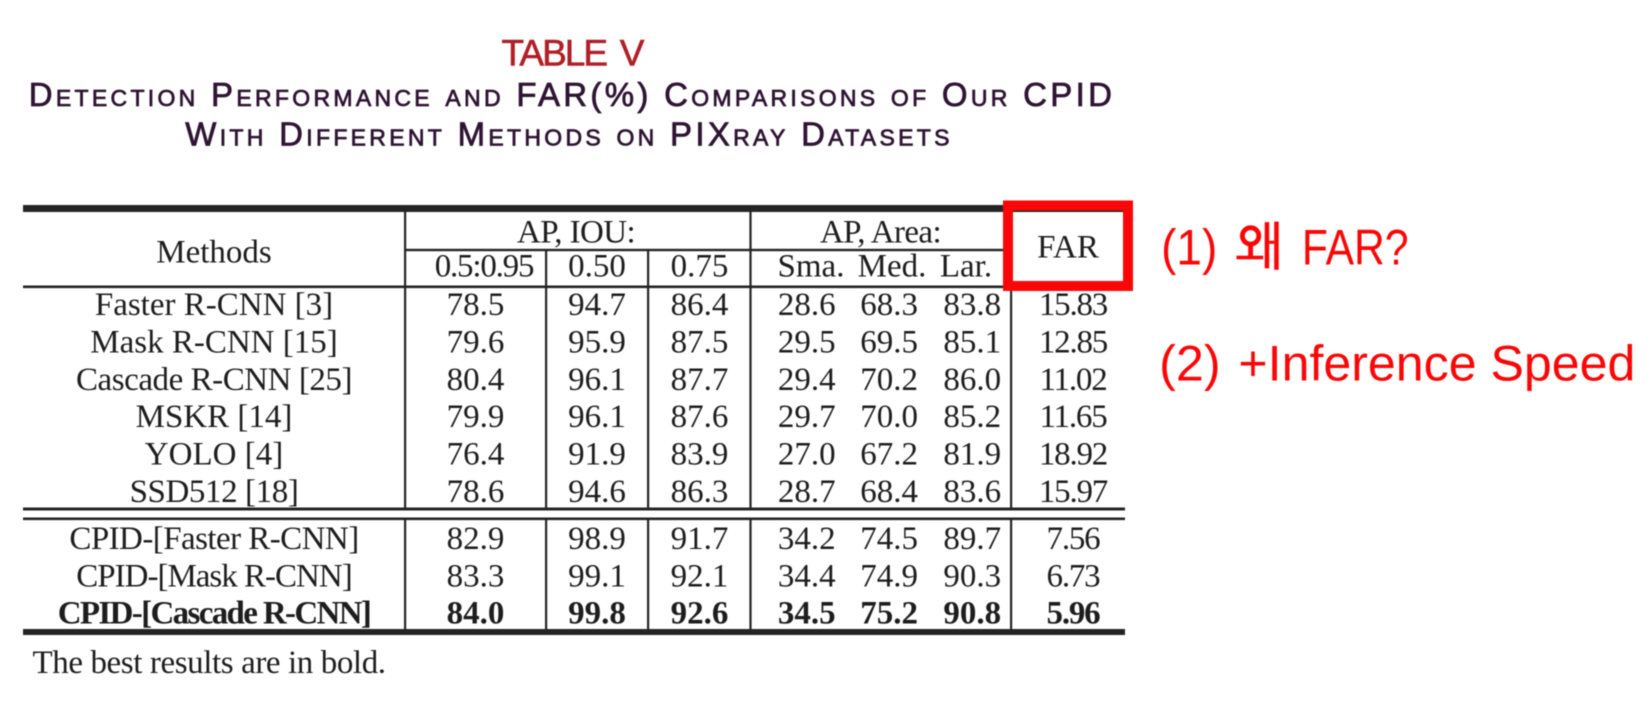  What do you see at coordinates (576, 233) in the screenshot?
I see `svg-text: AP, IOU:` at bounding box center [576, 233].